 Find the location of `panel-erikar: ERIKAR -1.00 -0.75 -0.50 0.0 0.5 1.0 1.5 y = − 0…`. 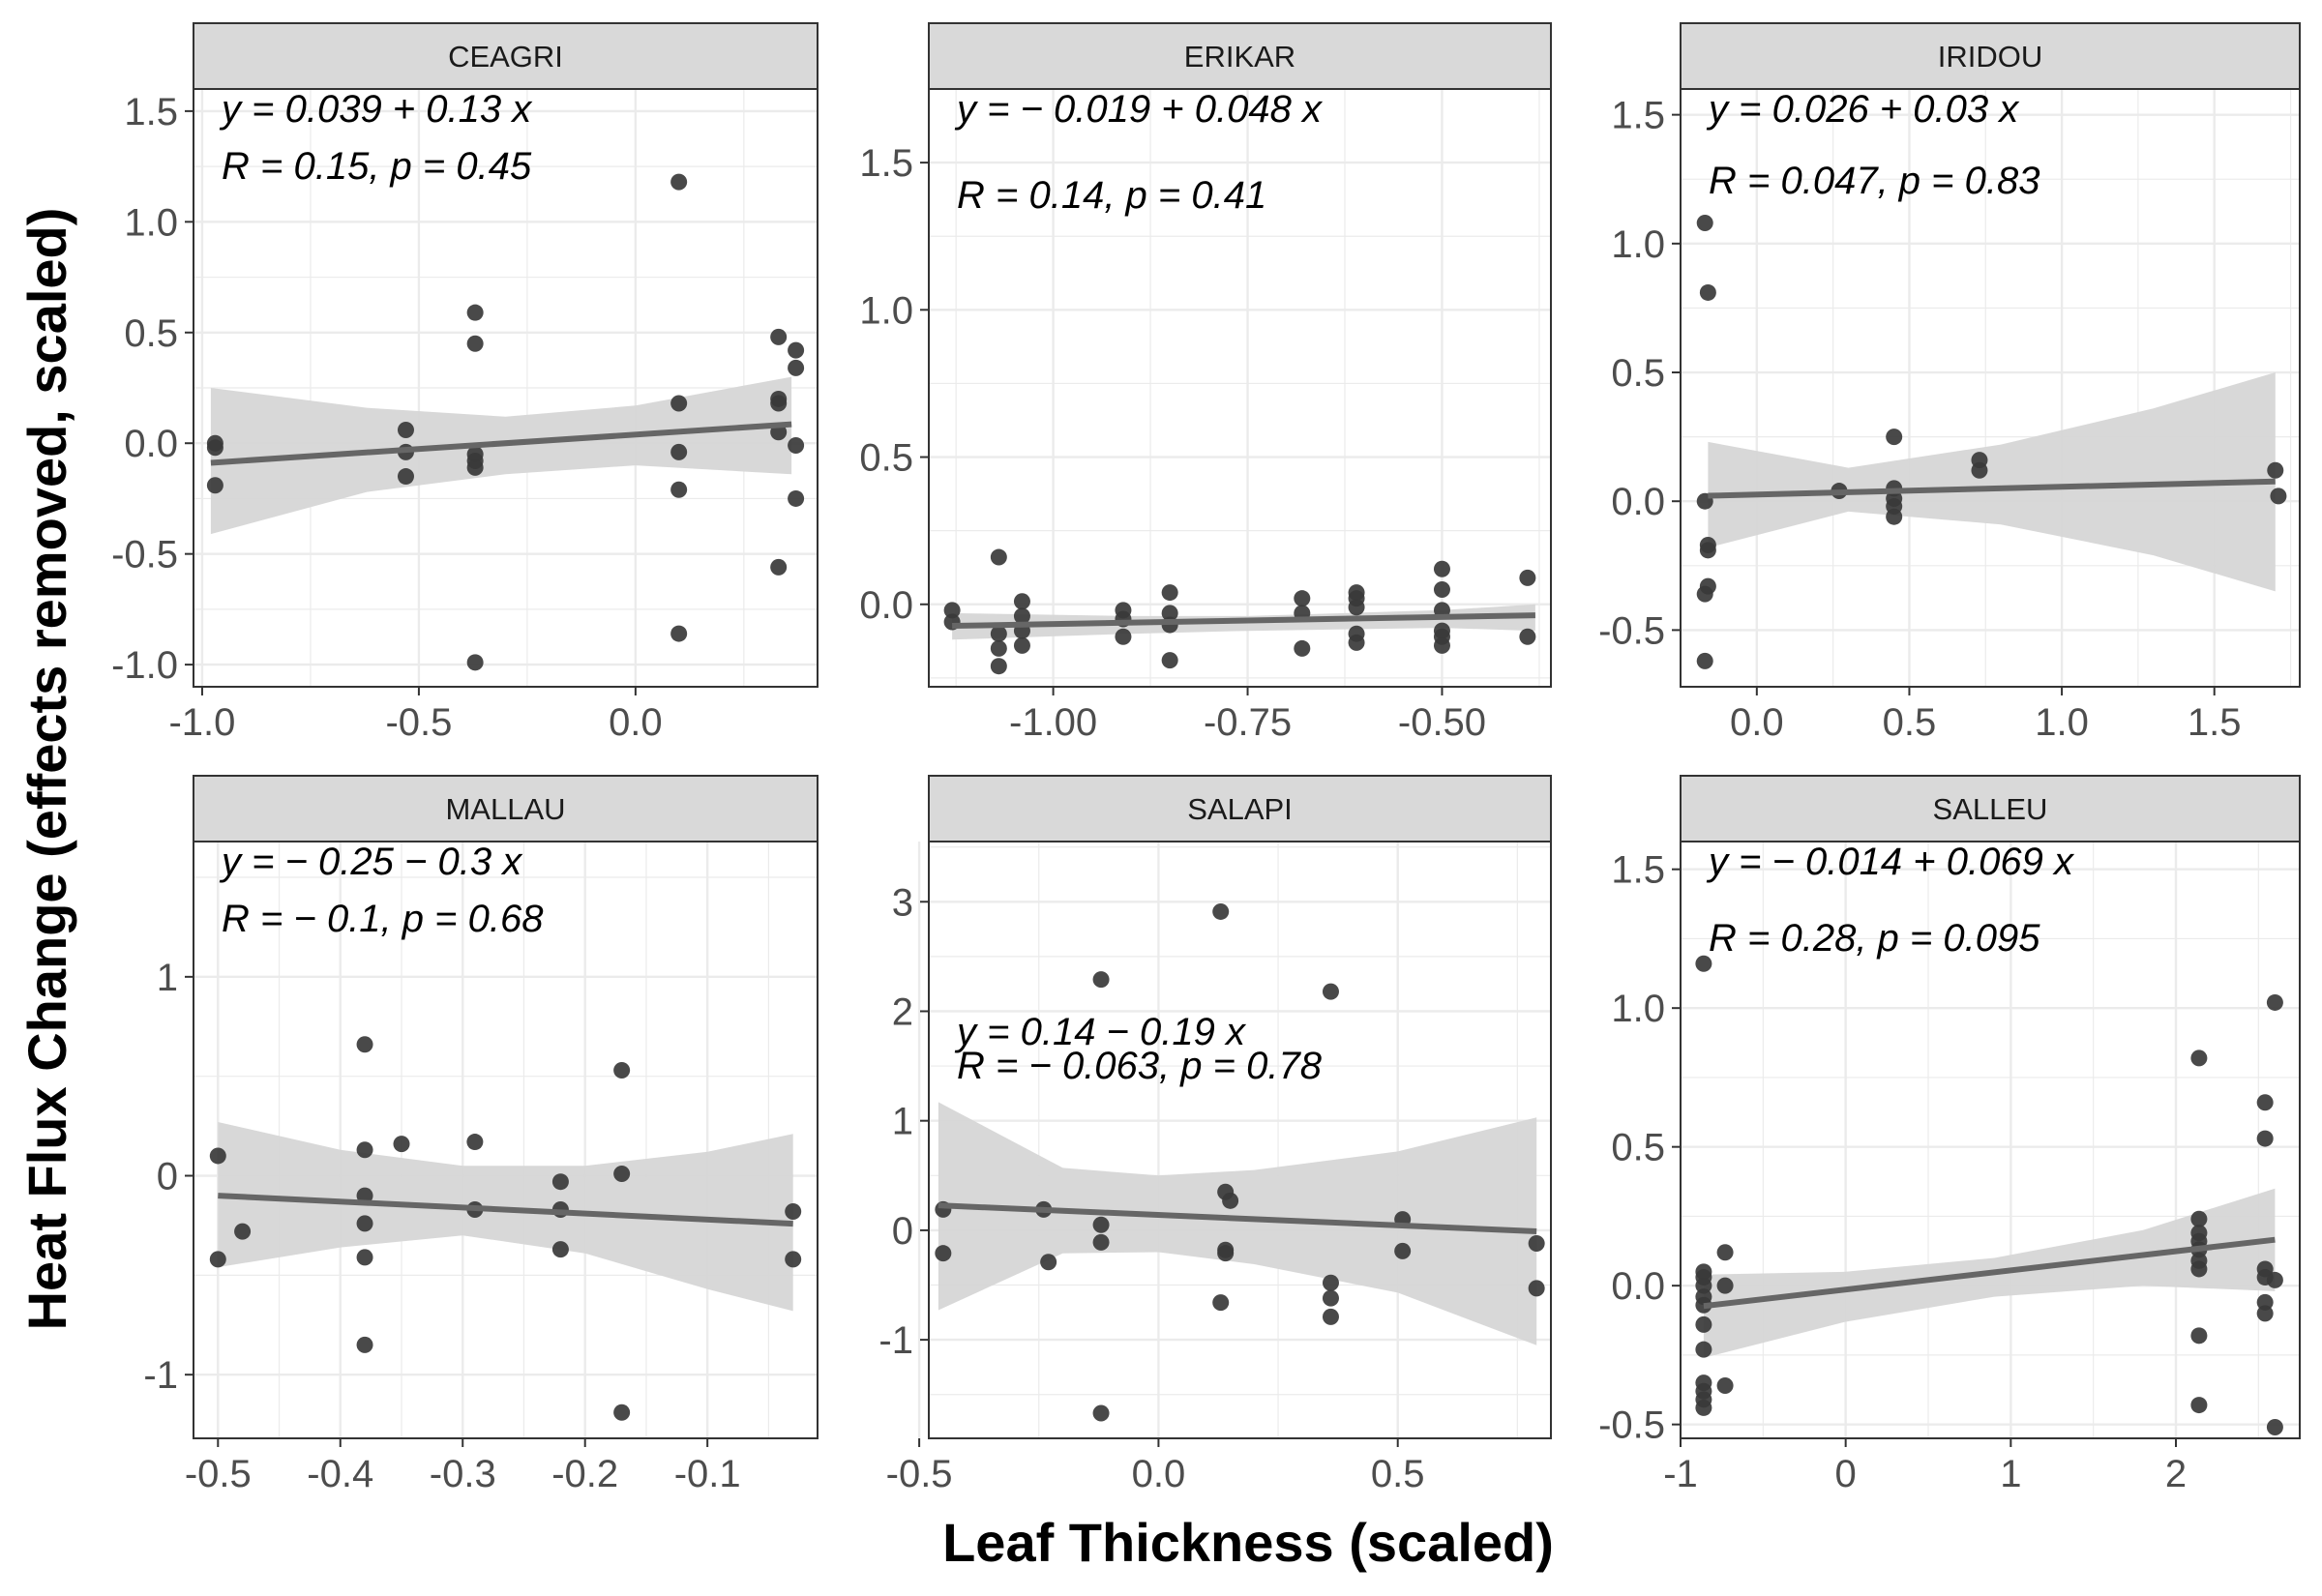

panel-erikar: ERIKAR -1.00 -0.75 -0.50 0.0 0.5 1.0 1.5 y = − 0… is located at coordinates (1205, 383).